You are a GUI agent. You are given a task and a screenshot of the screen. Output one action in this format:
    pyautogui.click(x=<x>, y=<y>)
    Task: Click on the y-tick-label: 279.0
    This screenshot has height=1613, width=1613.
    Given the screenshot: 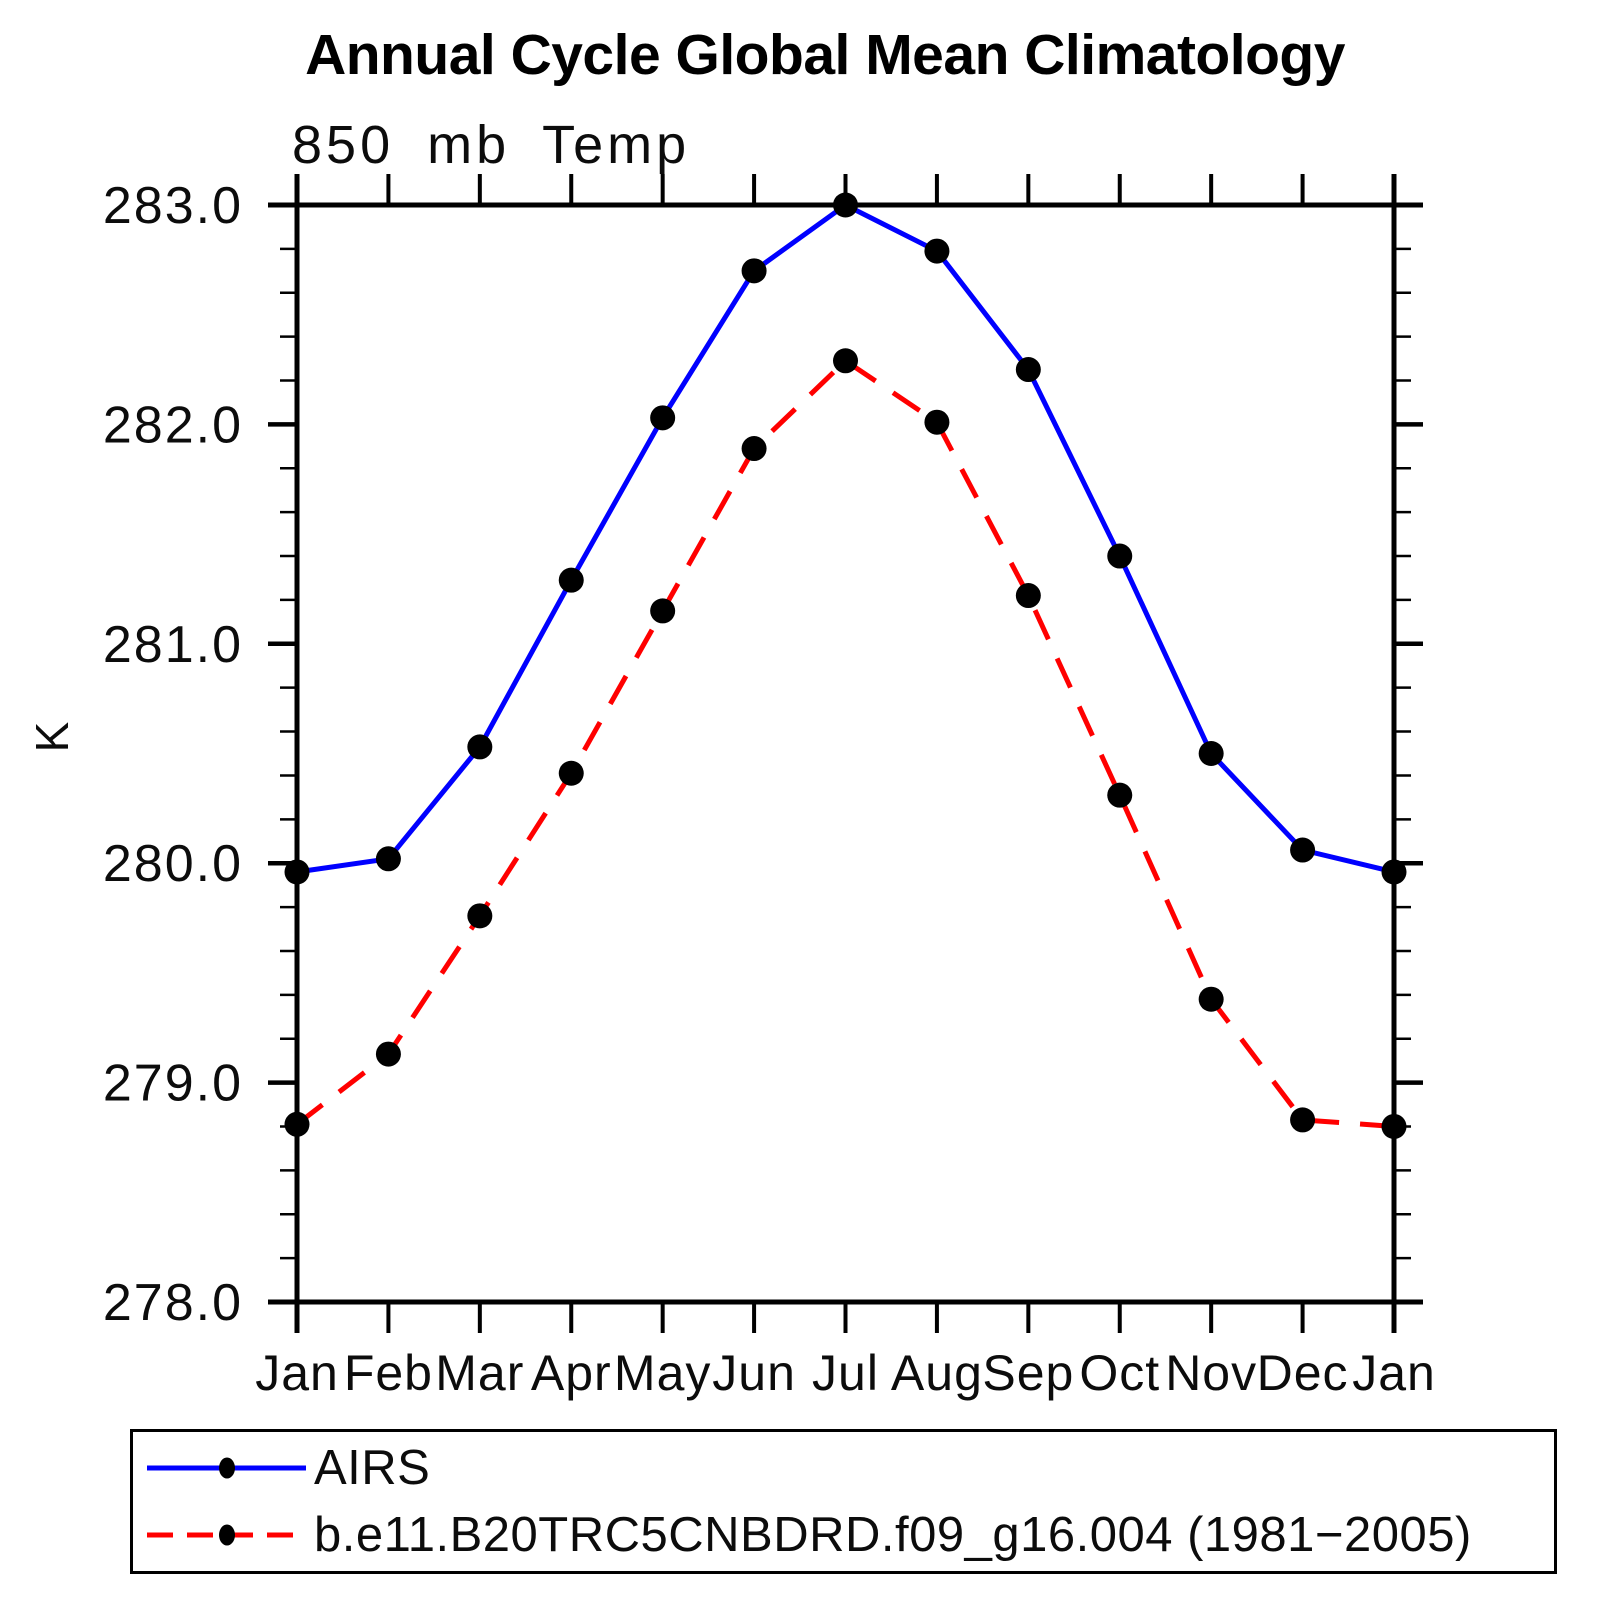 What is the action you would take?
    pyautogui.click(x=173, y=1084)
    